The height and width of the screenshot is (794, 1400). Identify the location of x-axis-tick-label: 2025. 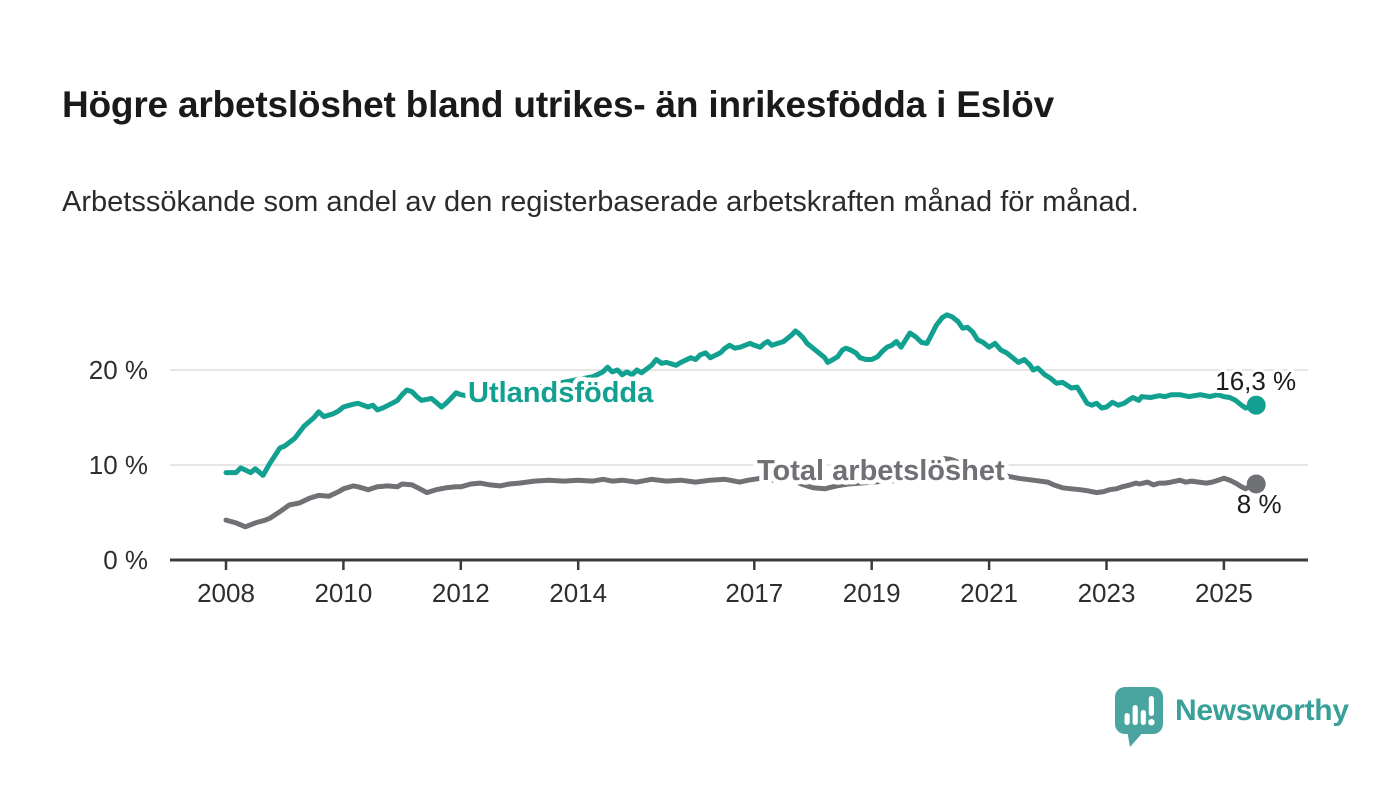
(1224, 593).